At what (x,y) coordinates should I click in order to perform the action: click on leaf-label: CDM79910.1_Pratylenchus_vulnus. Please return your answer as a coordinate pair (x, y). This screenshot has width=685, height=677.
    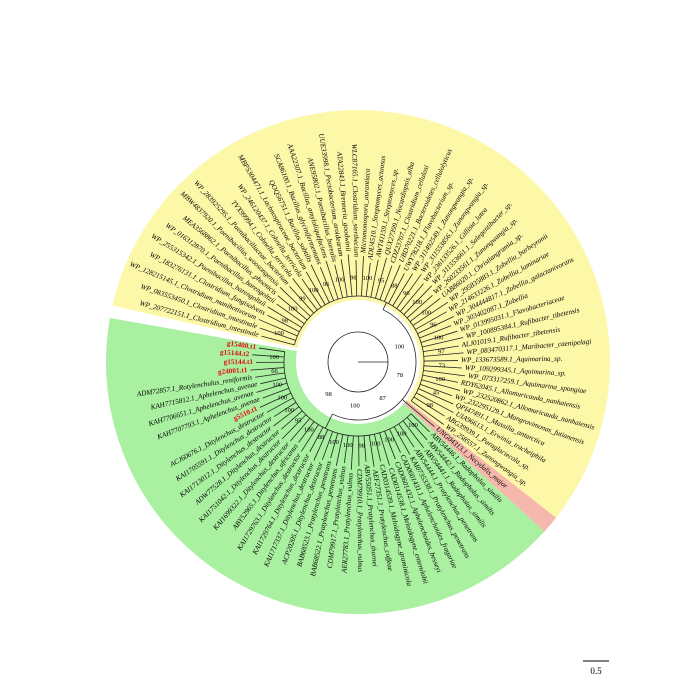
    Looking at the image, I should click on (359, 520).